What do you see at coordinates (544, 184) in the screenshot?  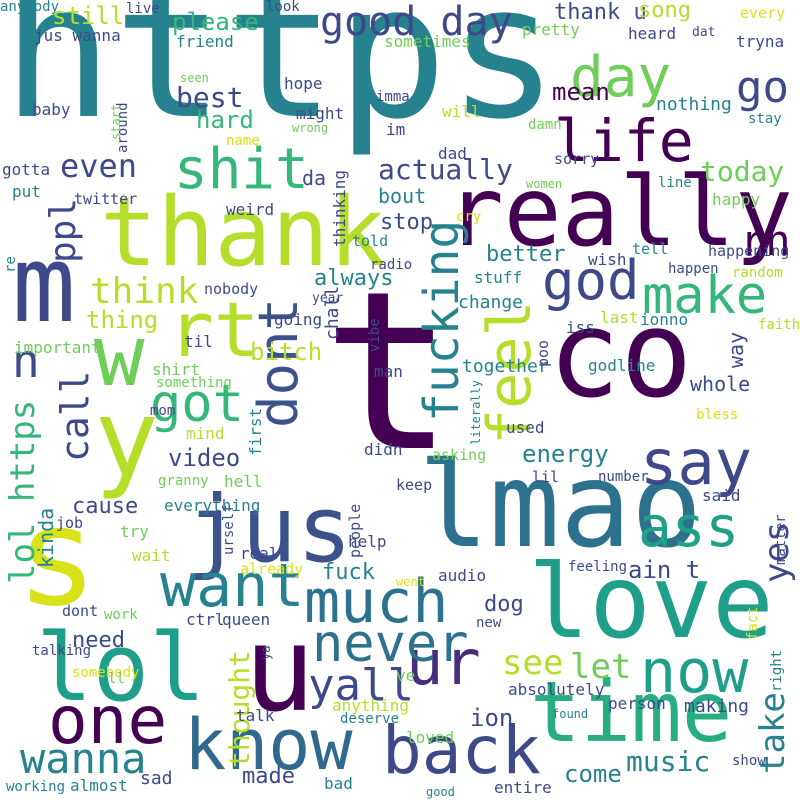 I see `word-women: women` at bounding box center [544, 184].